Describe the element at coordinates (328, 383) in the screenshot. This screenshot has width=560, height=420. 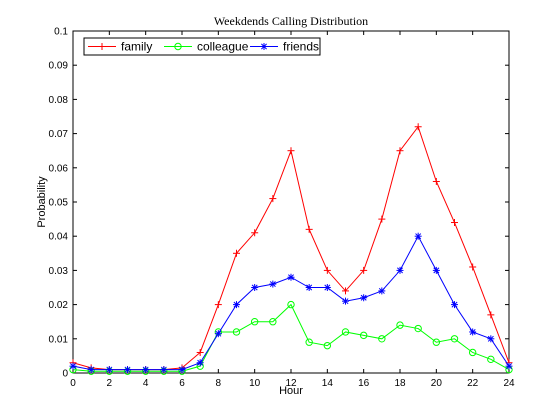
I see `x-tick-label: 14` at that location.